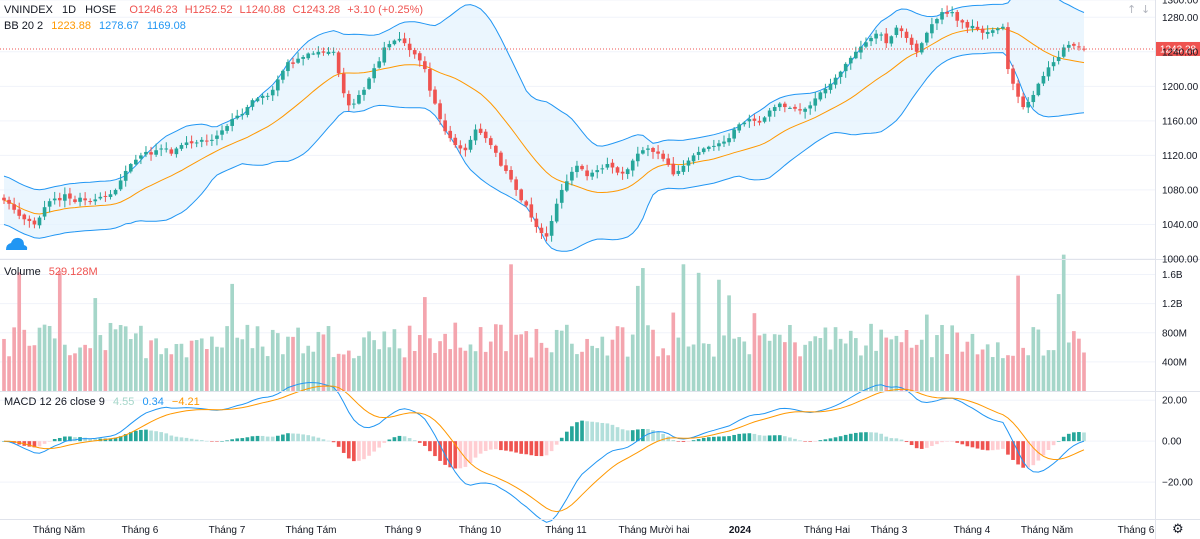 The width and height of the screenshot is (1200, 539). Describe the element at coordinates (17, 243) in the screenshot. I see `tradingview-logo-icon` at that location.